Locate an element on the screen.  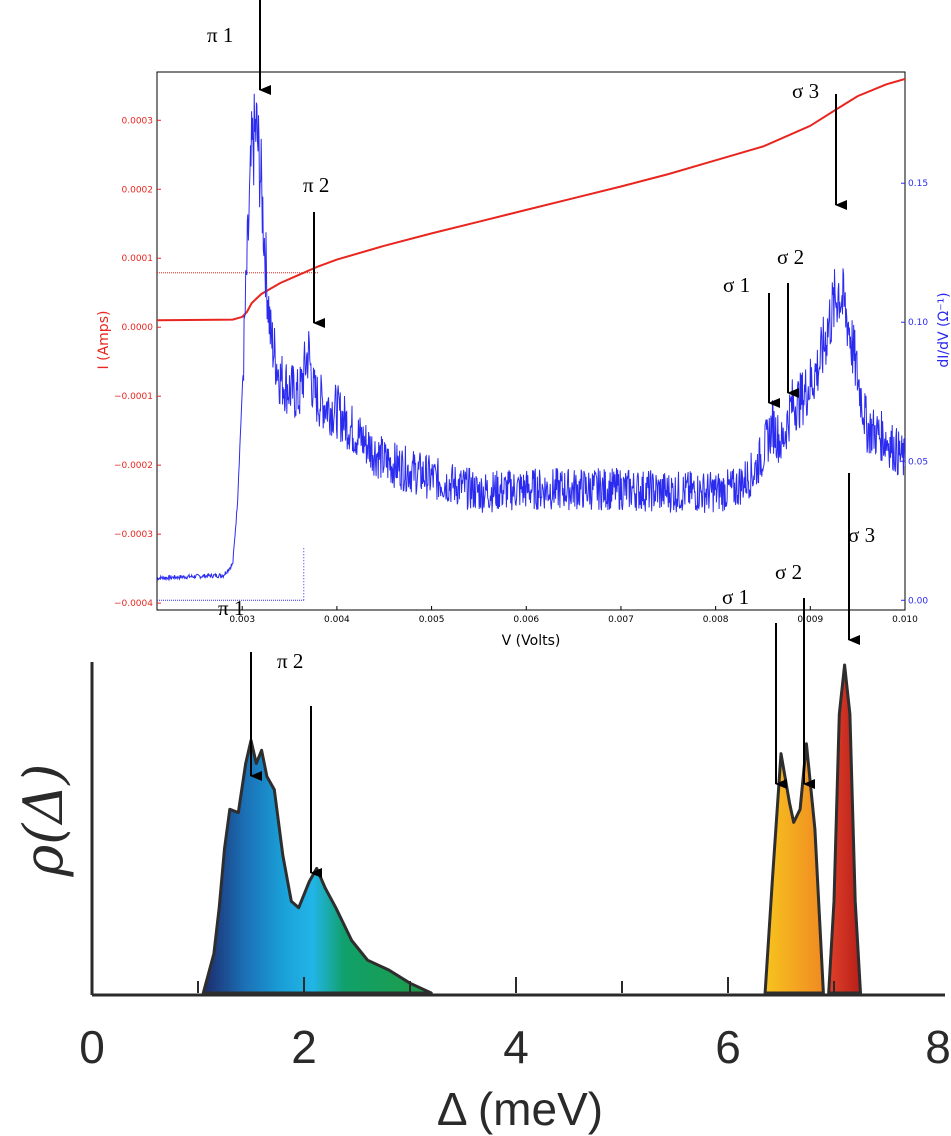
top-x-tick-label: 0.003 is located at coordinates (242, 620).